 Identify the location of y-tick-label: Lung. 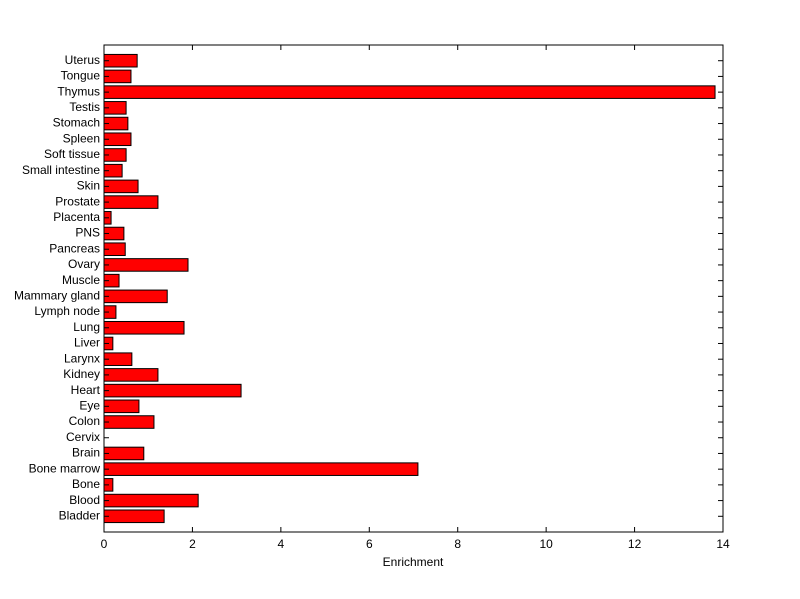
(86, 327).